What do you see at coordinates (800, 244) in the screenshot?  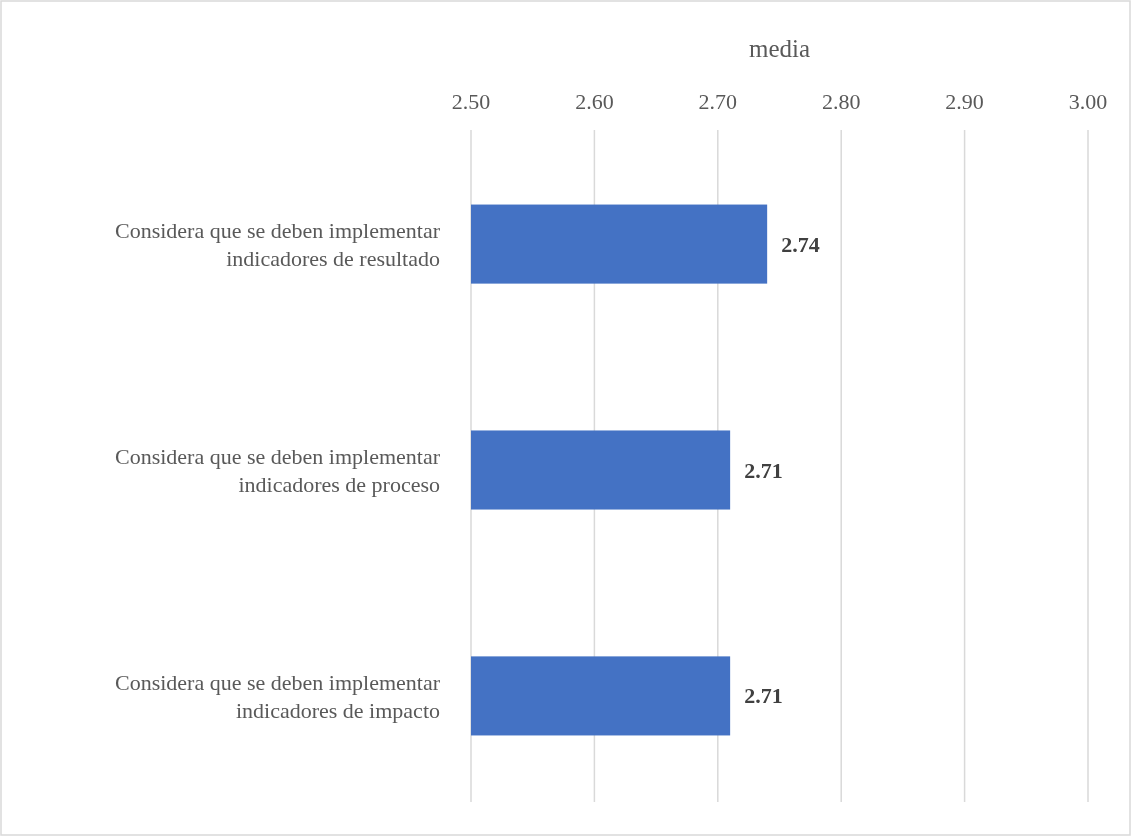 I see `data-label: 2.74` at bounding box center [800, 244].